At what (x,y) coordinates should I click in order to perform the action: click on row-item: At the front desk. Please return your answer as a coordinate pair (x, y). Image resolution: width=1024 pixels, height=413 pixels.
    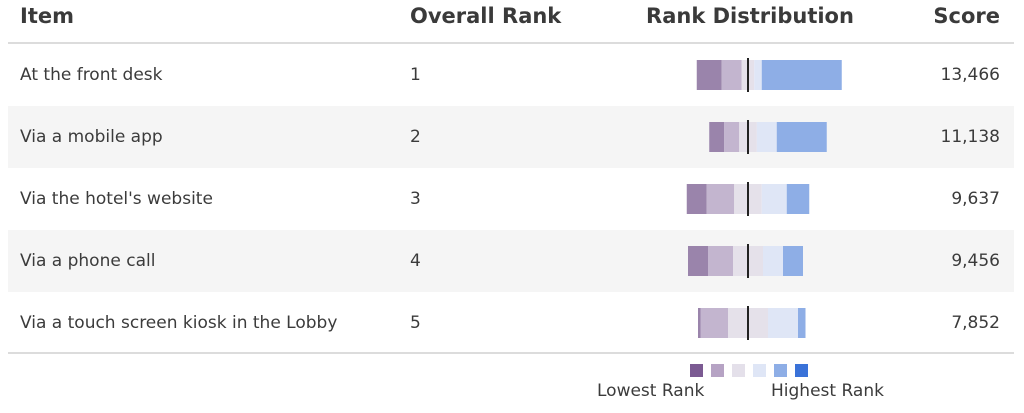
    Looking at the image, I should click on (91, 75).